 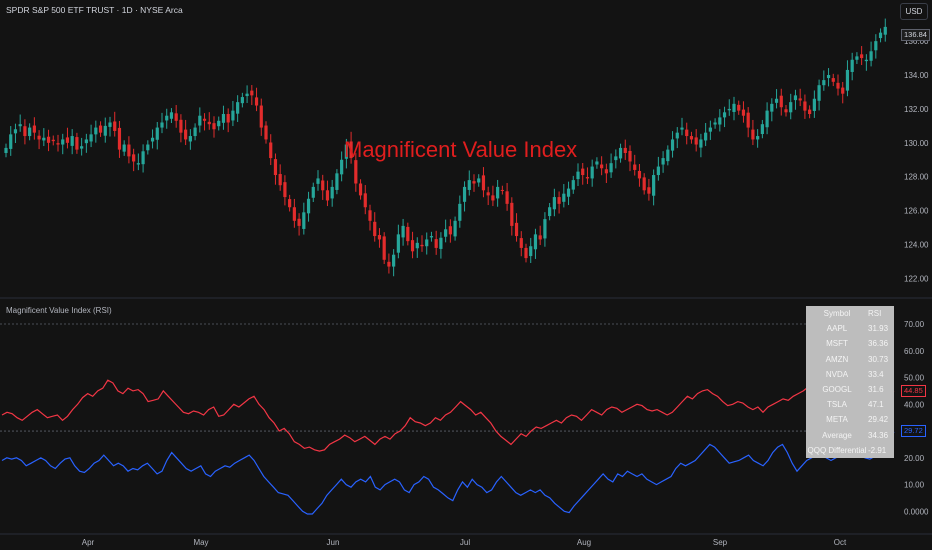 What do you see at coordinates (877, 450) in the screenshot?
I see `rsi-table-value: -2.91` at bounding box center [877, 450].